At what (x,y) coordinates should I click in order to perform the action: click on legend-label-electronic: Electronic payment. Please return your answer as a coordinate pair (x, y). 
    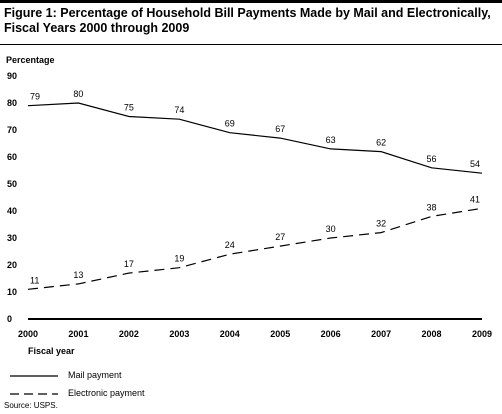
    Looking at the image, I should click on (106, 393).